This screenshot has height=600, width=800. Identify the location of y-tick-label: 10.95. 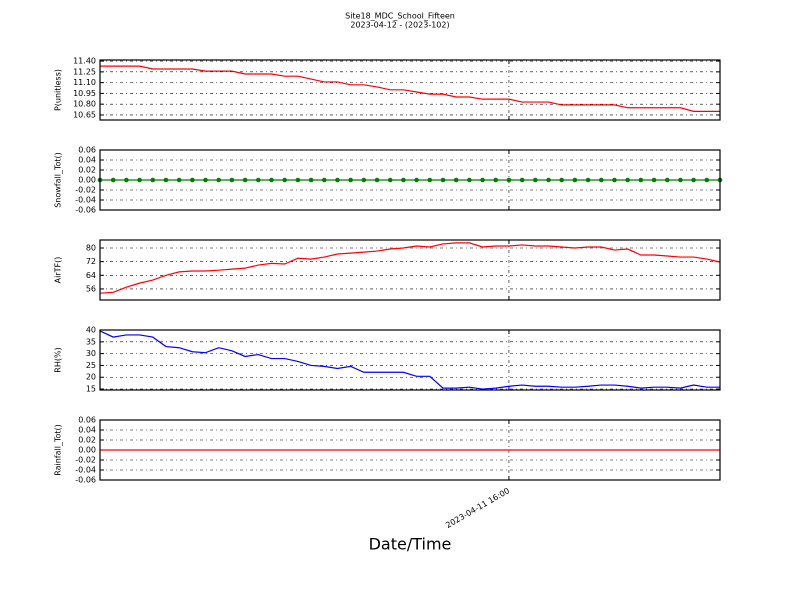
(84, 93).